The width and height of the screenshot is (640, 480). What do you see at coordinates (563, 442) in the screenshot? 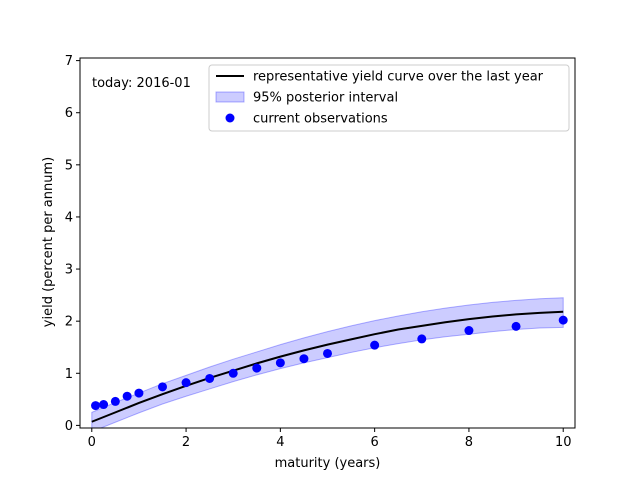
I see `x-tick-label: 10` at bounding box center [563, 442].